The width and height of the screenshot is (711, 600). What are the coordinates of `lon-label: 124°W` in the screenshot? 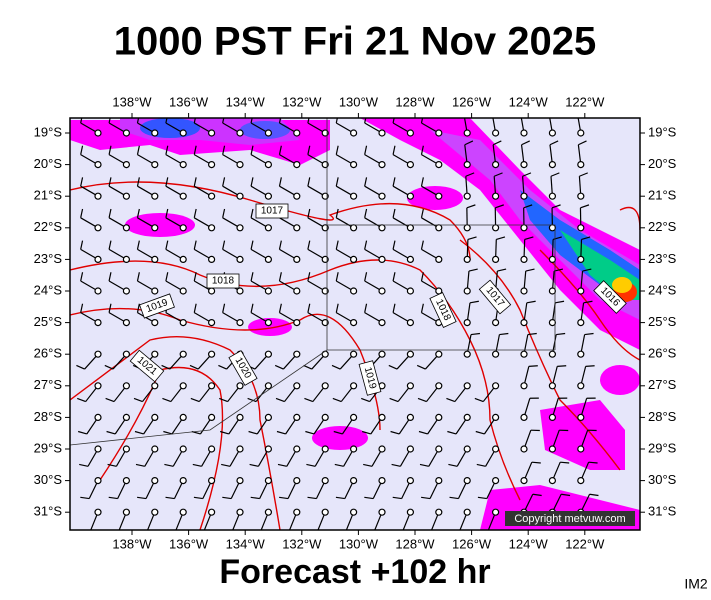 It's located at (529, 101).